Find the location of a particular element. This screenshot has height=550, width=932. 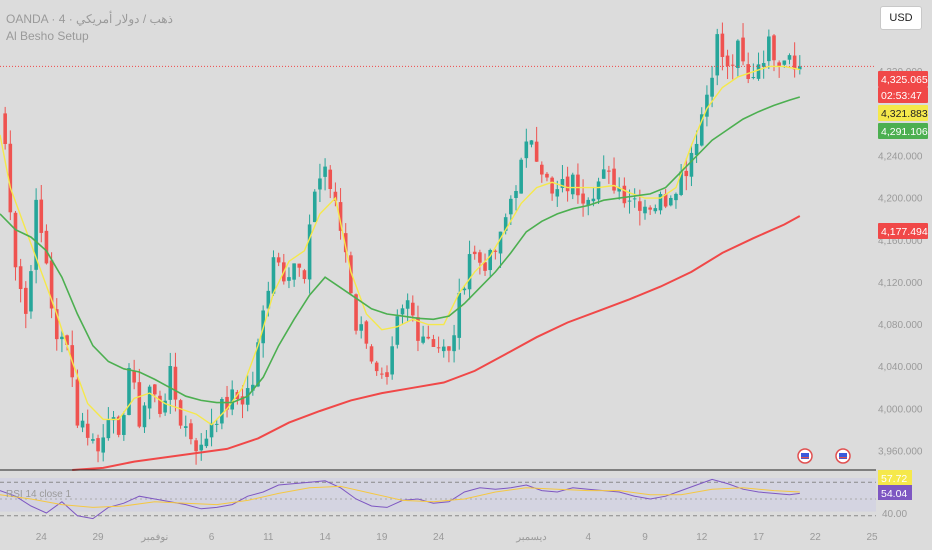

rsi-value-text: 57.72 is located at coordinates (894, 479).